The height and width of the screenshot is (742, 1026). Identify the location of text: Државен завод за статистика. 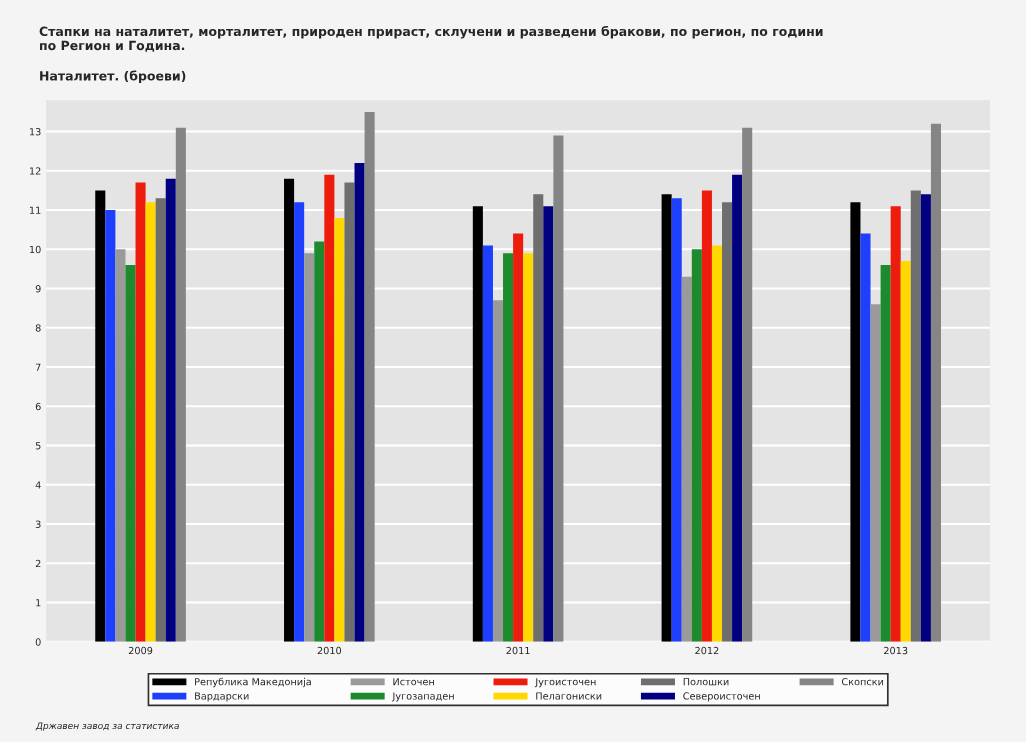
(107, 726).